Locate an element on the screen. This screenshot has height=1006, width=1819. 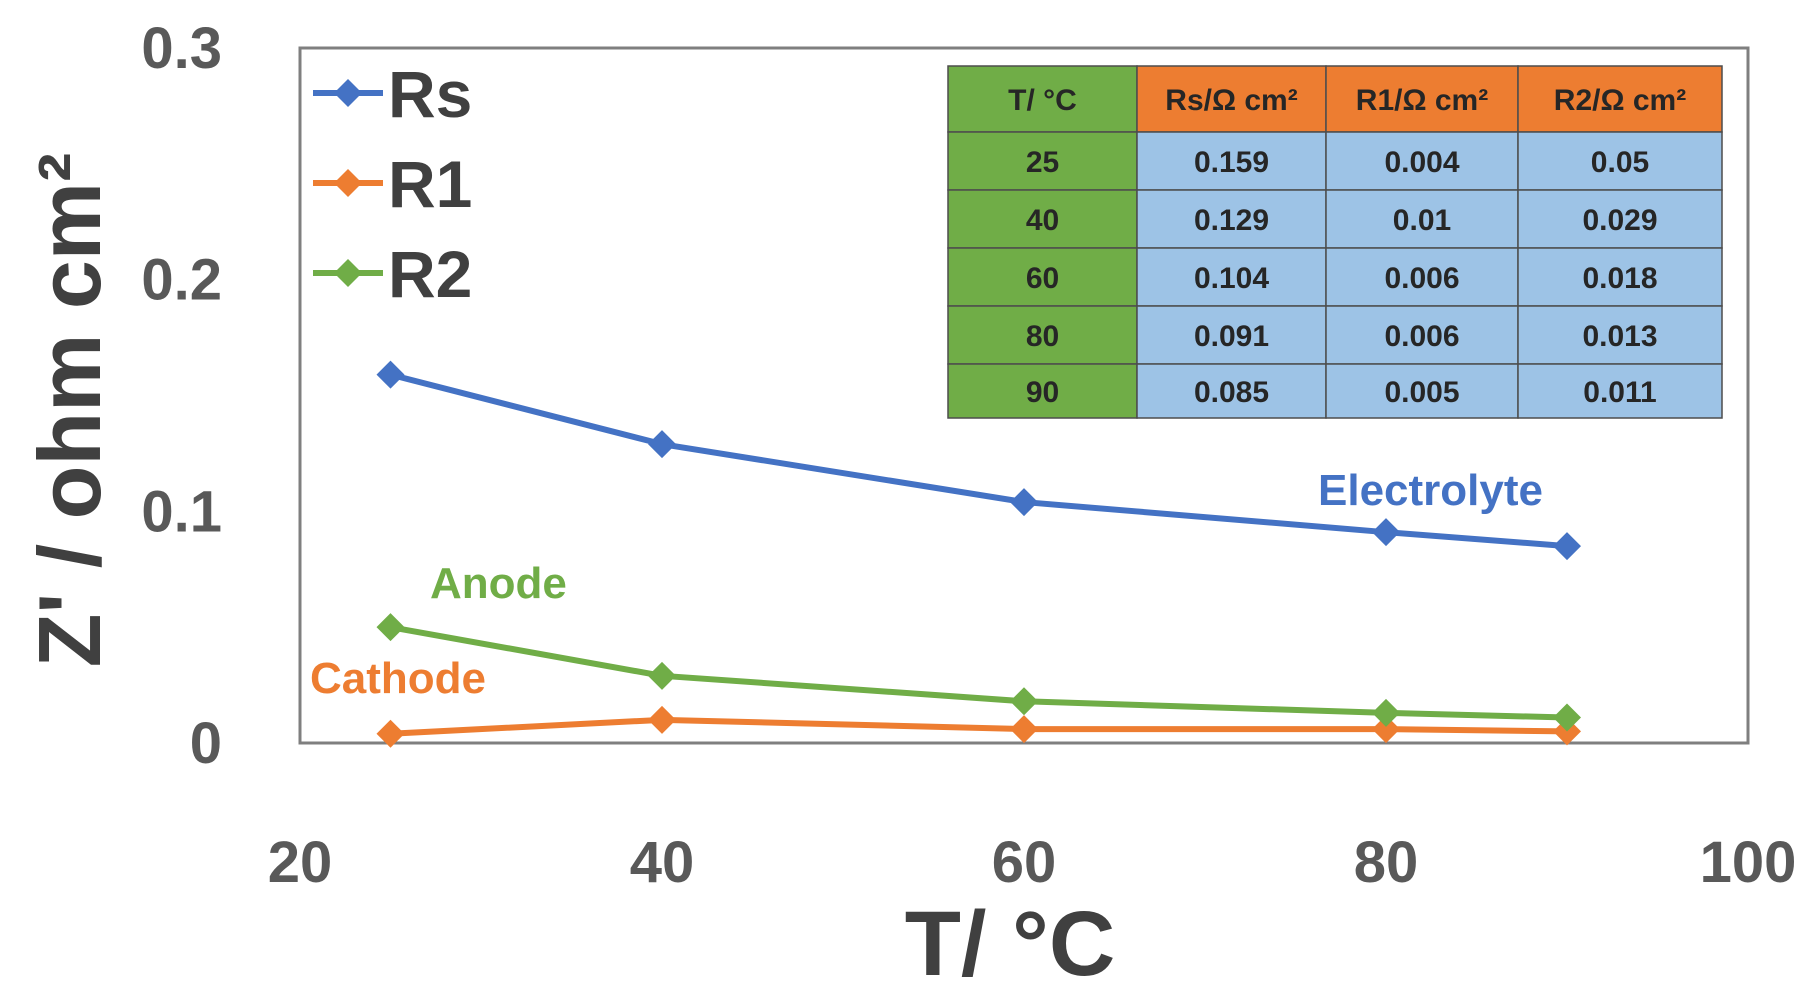
table-cell-text: 0.01 is located at coordinates (1422, 220).